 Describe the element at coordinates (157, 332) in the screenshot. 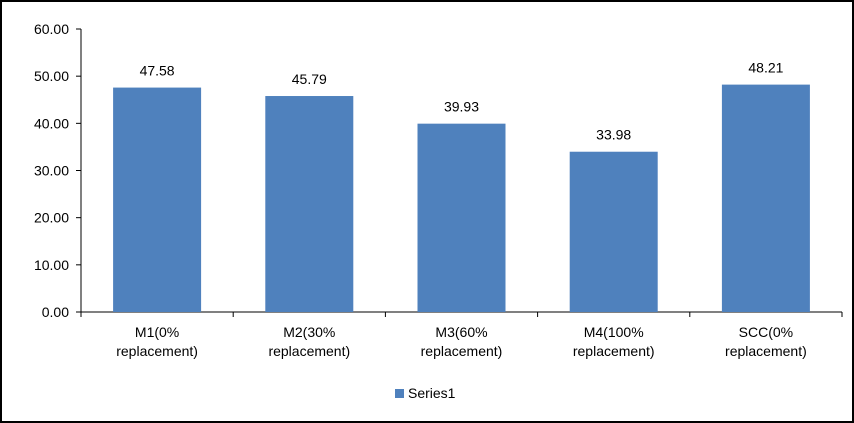

I see `x-category-label: M1(0%` at that location.